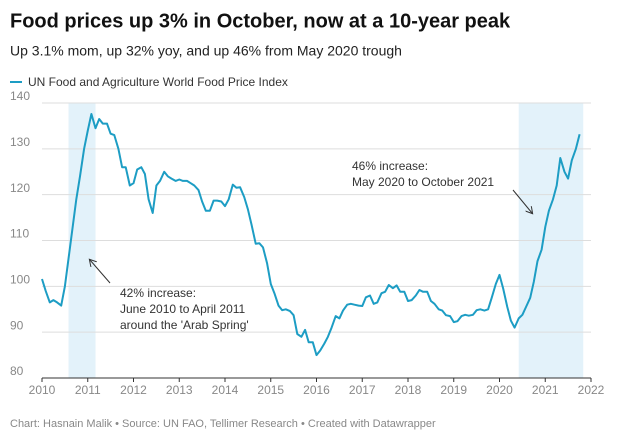  I want to click on x-tick-label: 2013, so click(179, 390).